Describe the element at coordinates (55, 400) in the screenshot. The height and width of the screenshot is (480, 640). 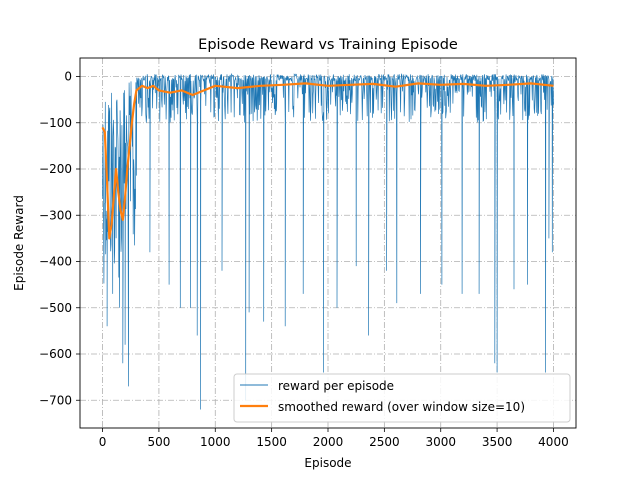
I see `y-tick-label: −700` at that location.